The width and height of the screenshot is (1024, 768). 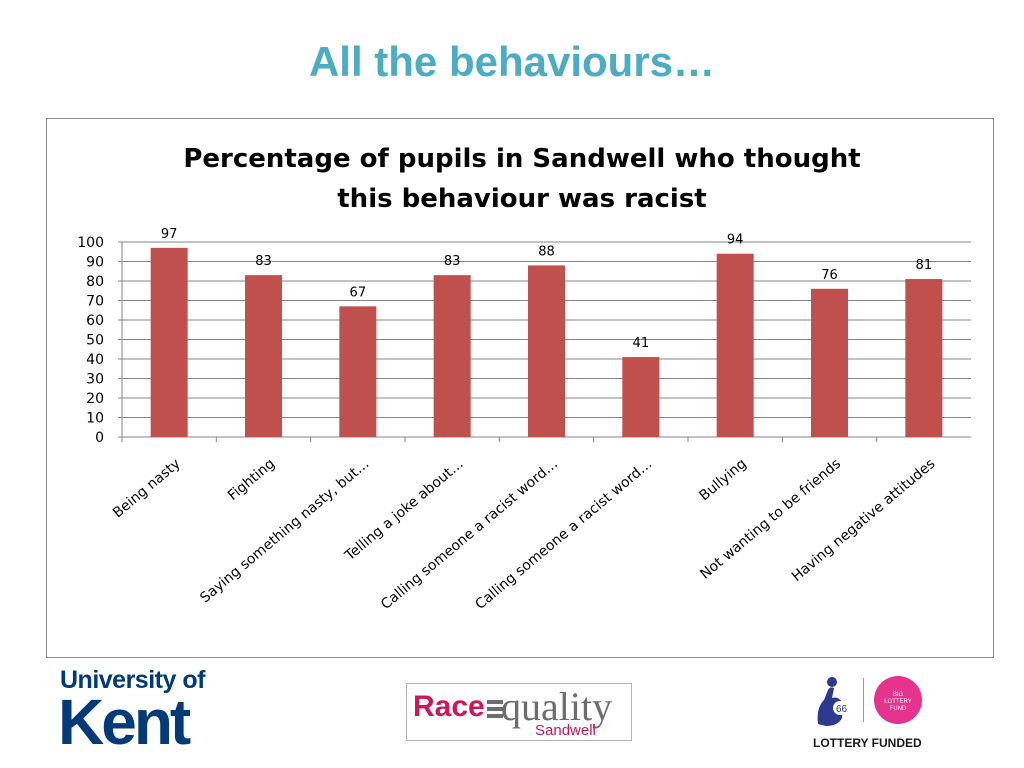 I want to click on data-label-6: 41, so click(x=641, y=343).